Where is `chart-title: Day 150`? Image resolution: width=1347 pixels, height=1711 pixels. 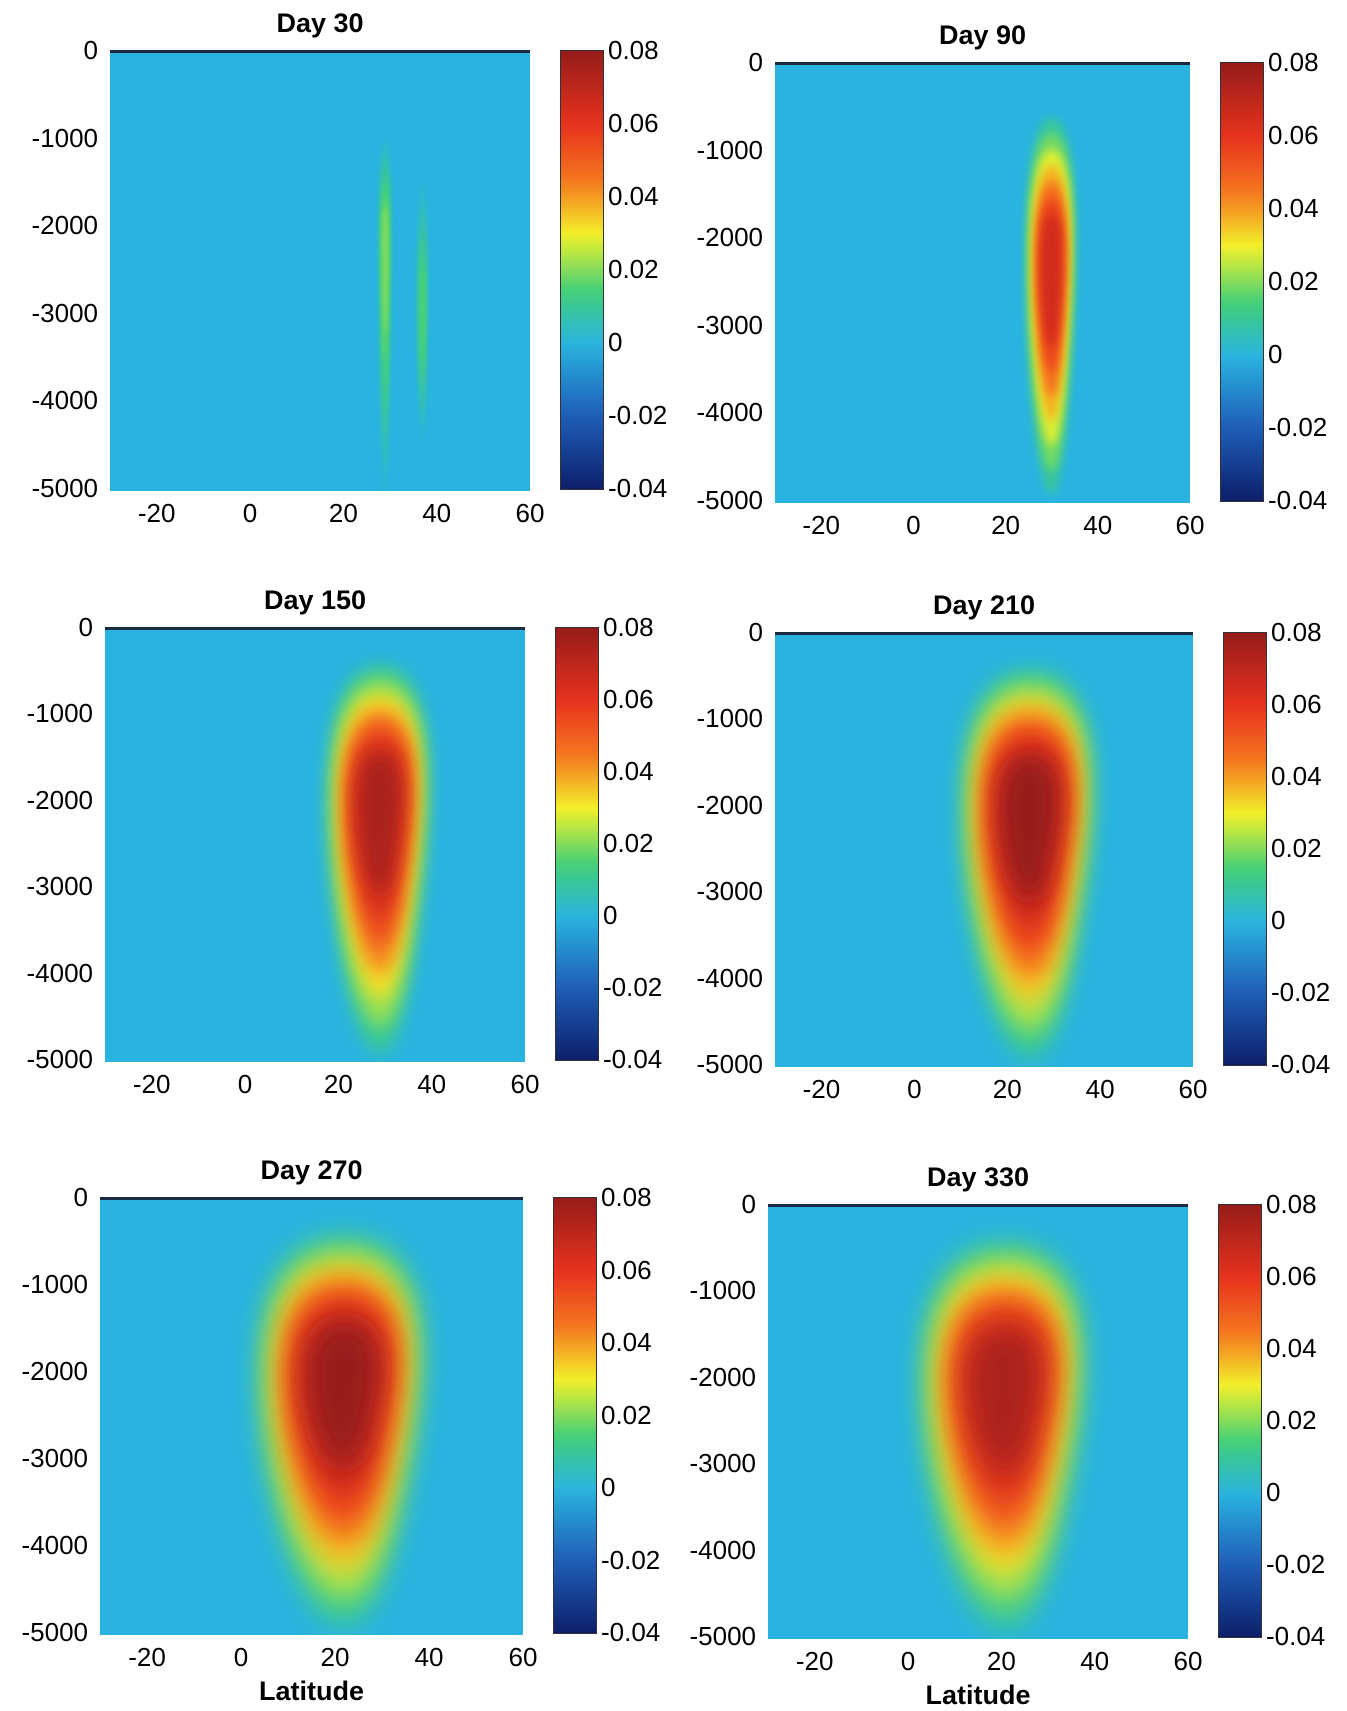
chart-title: Day 150 is located at coordinates (315, 600).